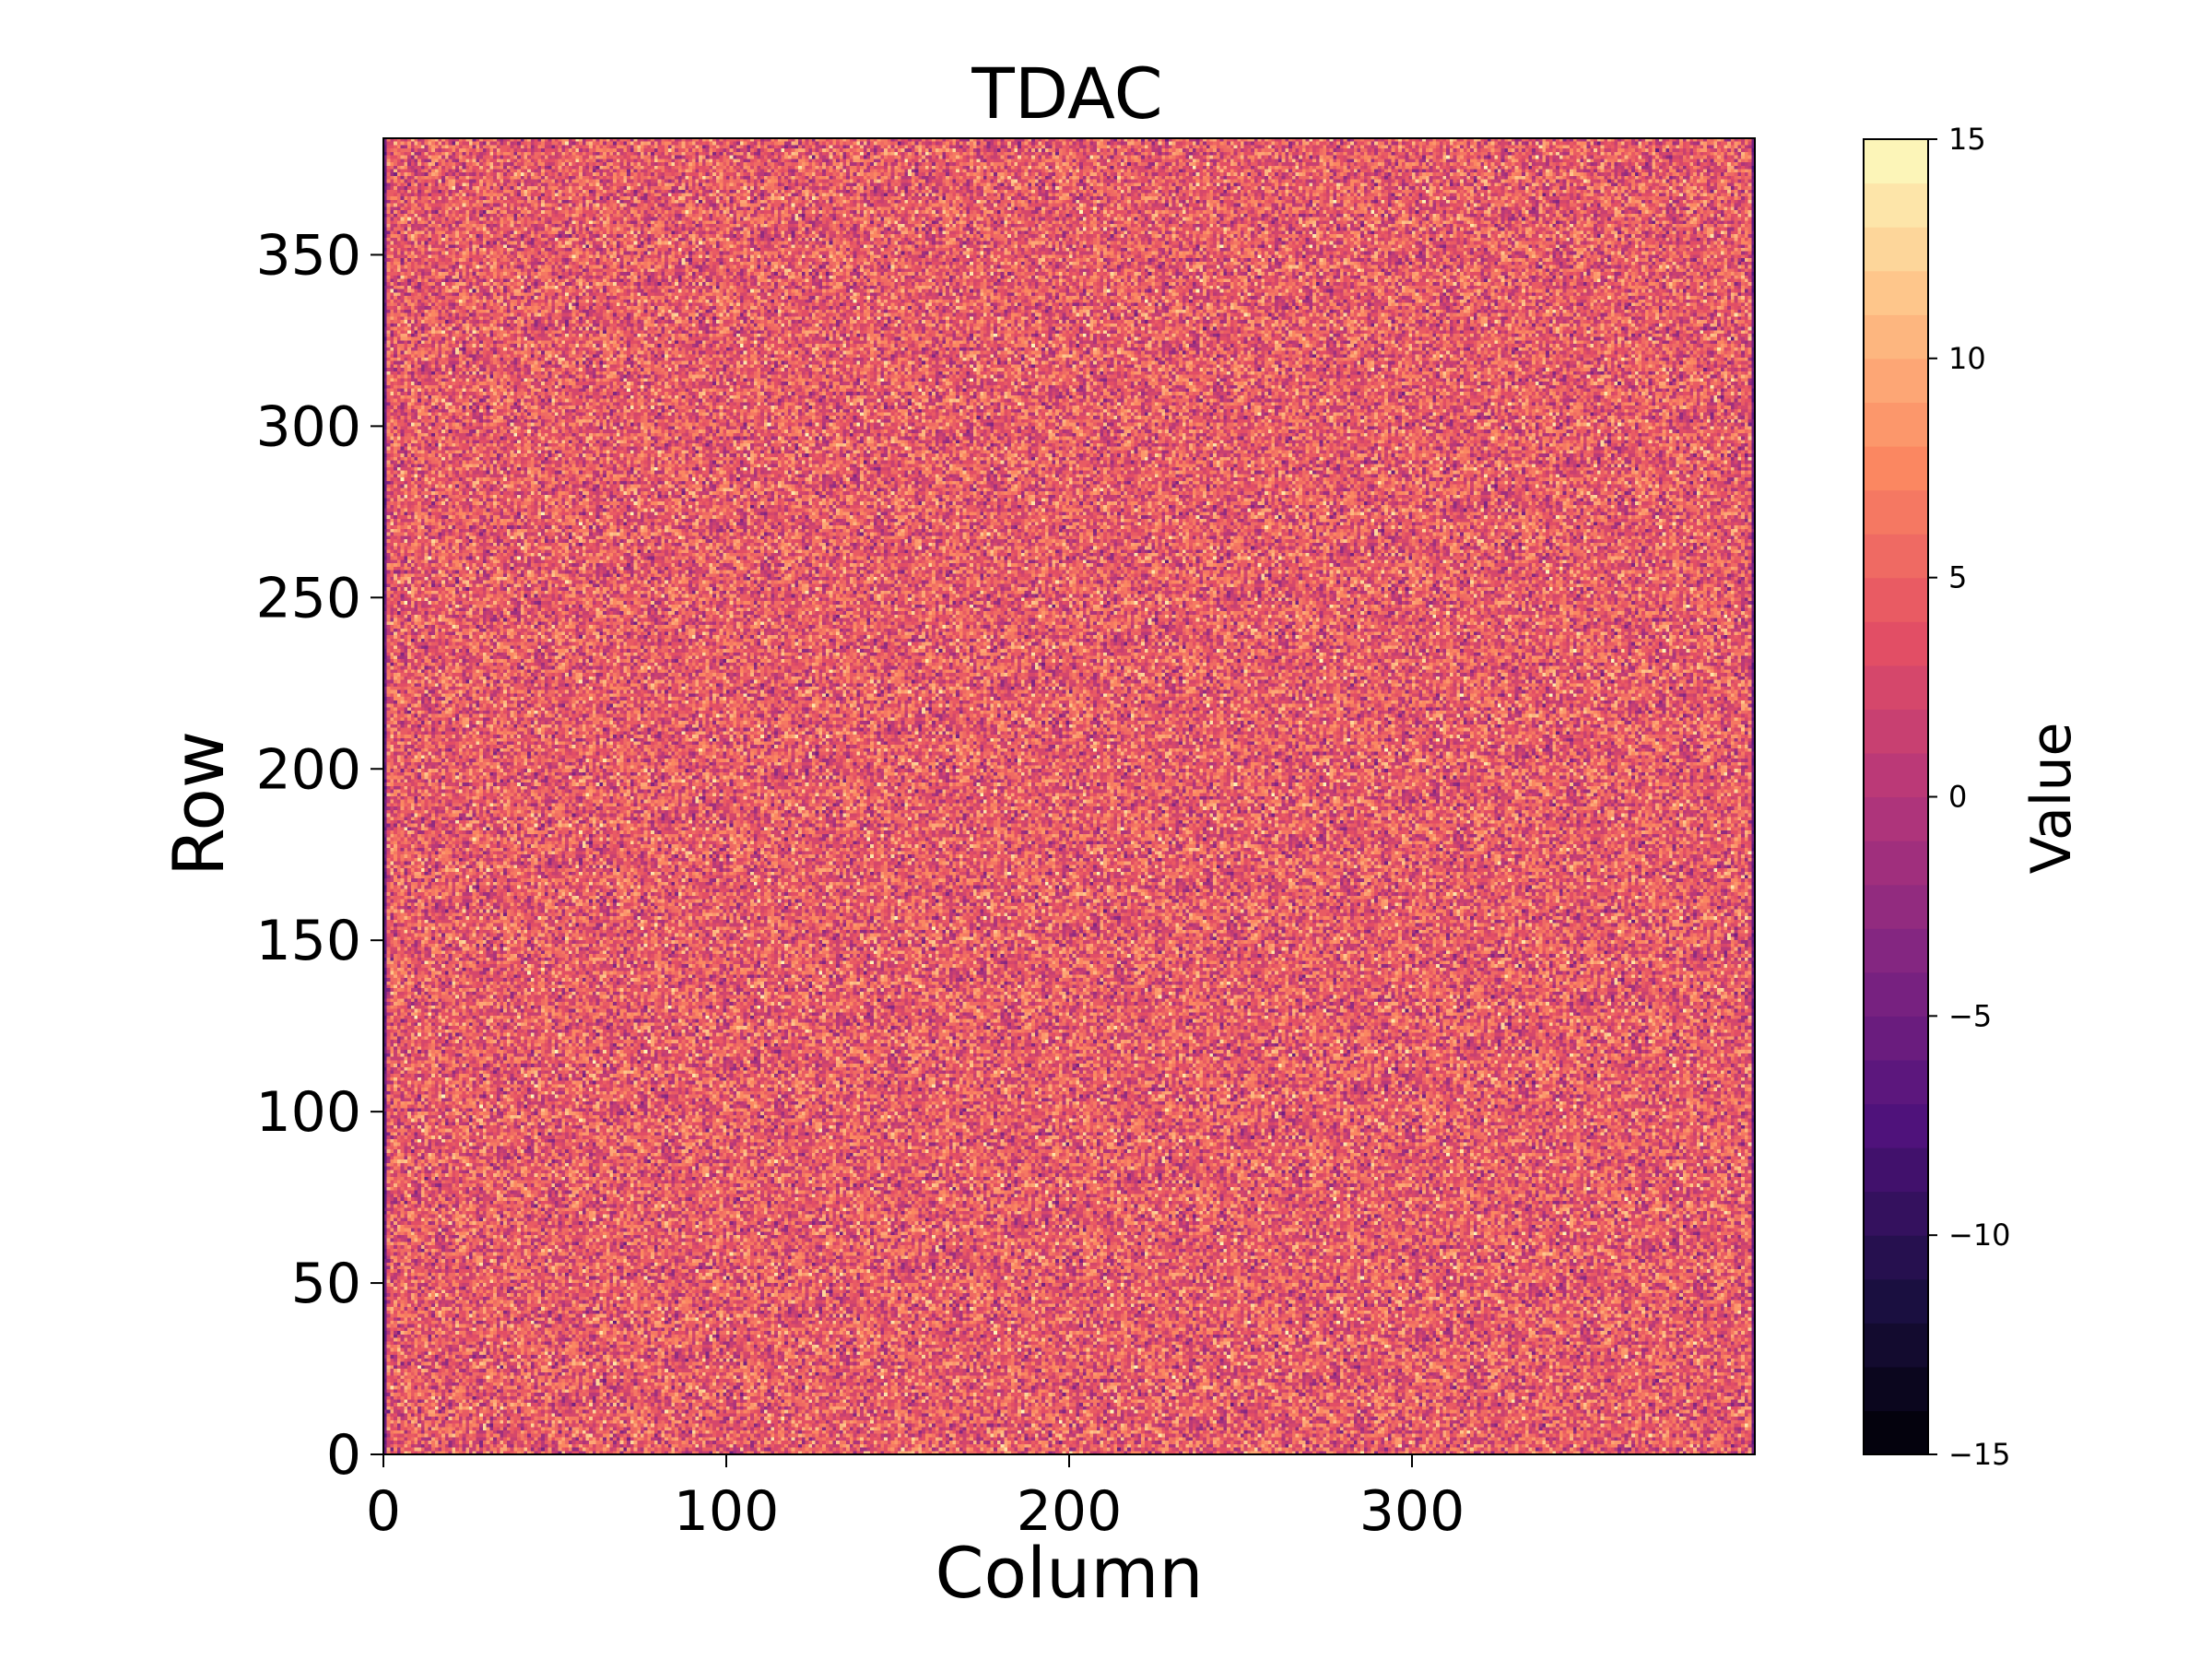 This screenshot has height=1659, width=2212. I want to click on colorbar-tick-label: 5, so click(1957, 577).